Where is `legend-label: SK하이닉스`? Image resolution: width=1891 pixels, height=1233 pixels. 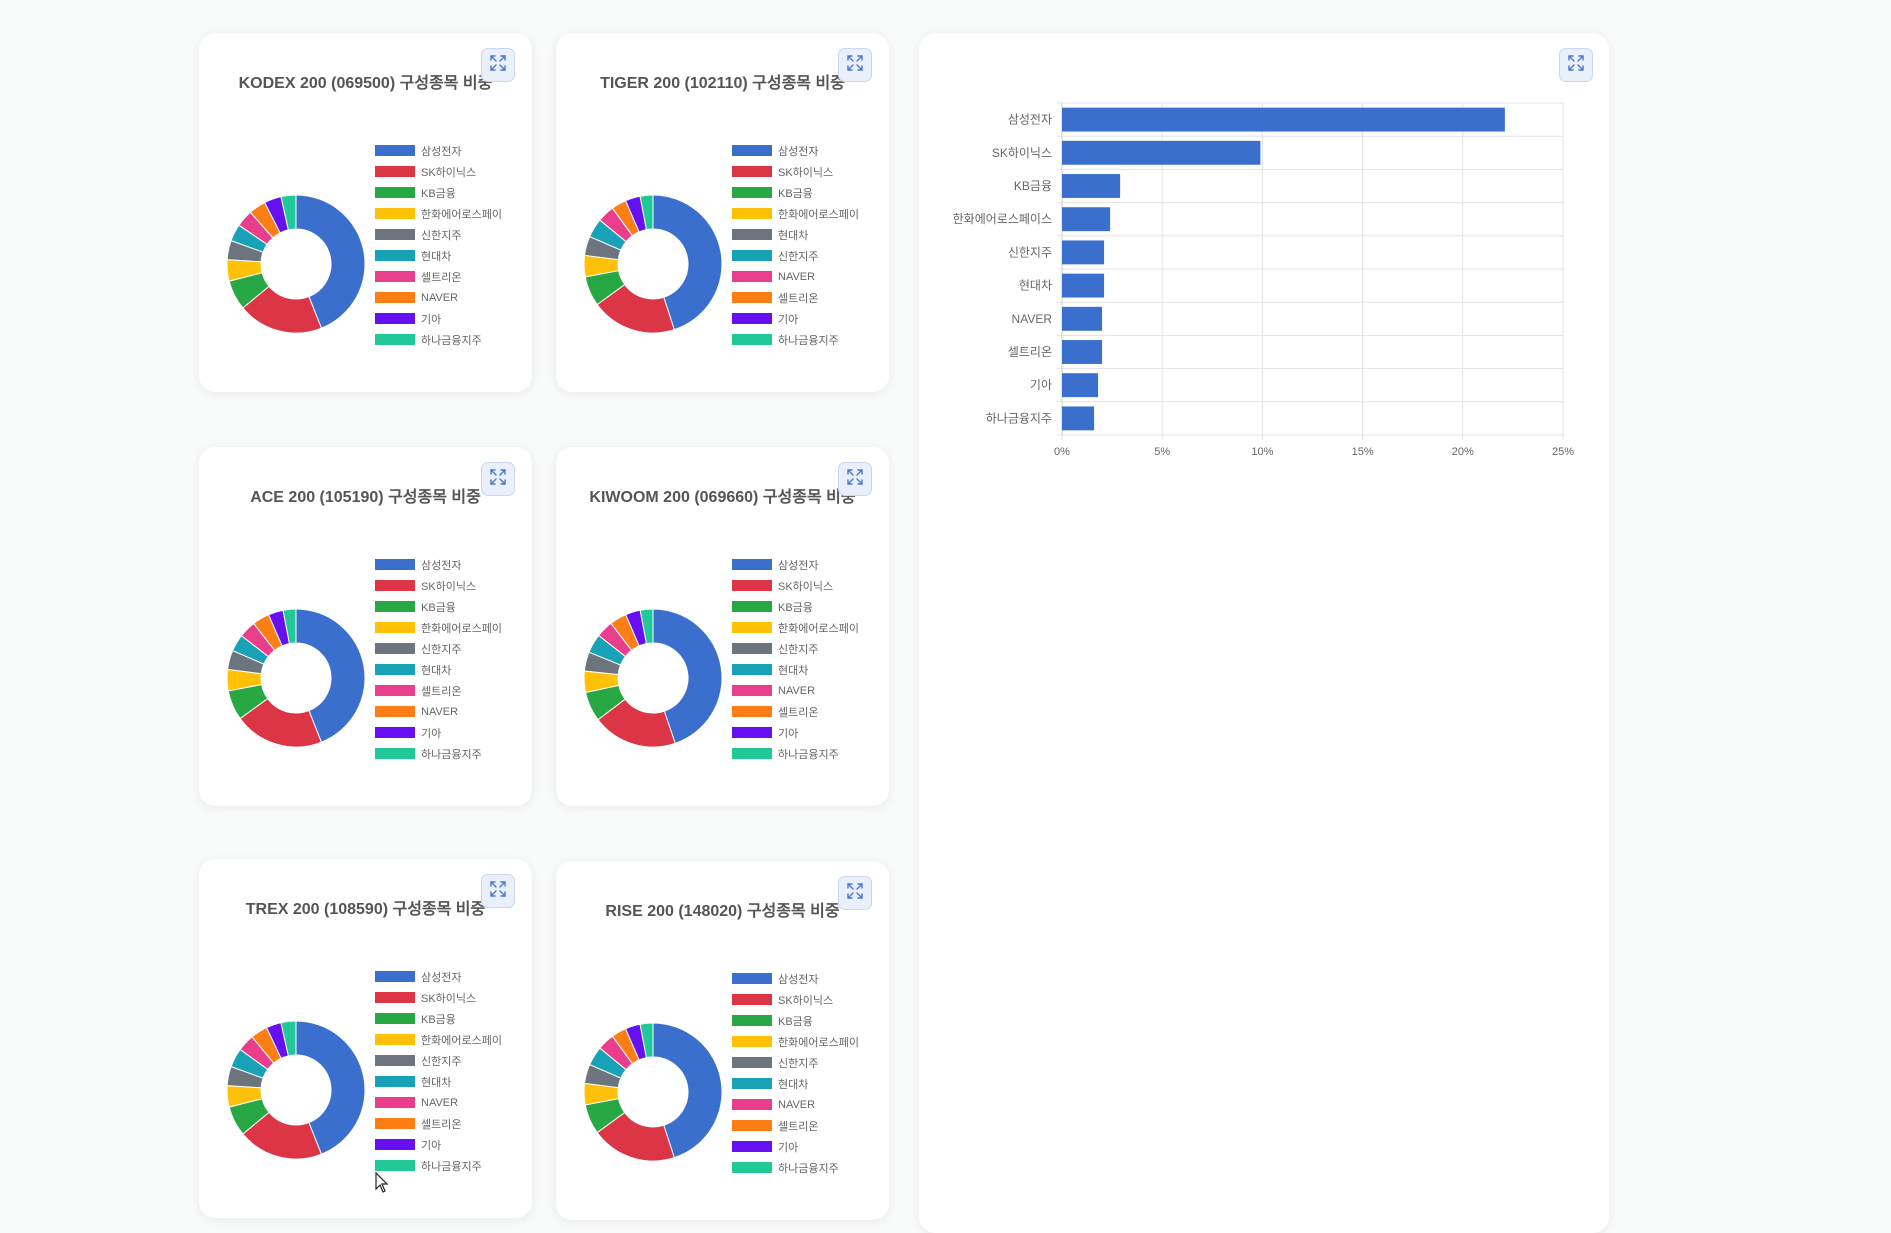
legend-label: SK하이닉스 is located at coordinates (806, 172).